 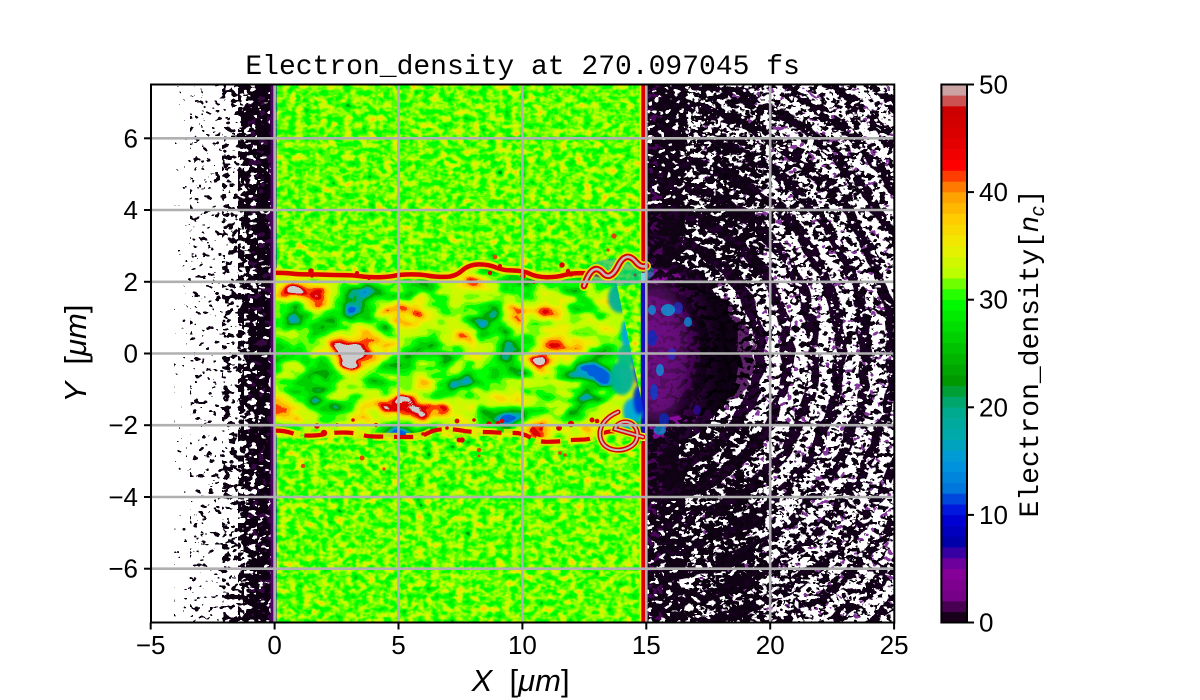 I want to click on svg-text: −6, so click(x=123, y=569).